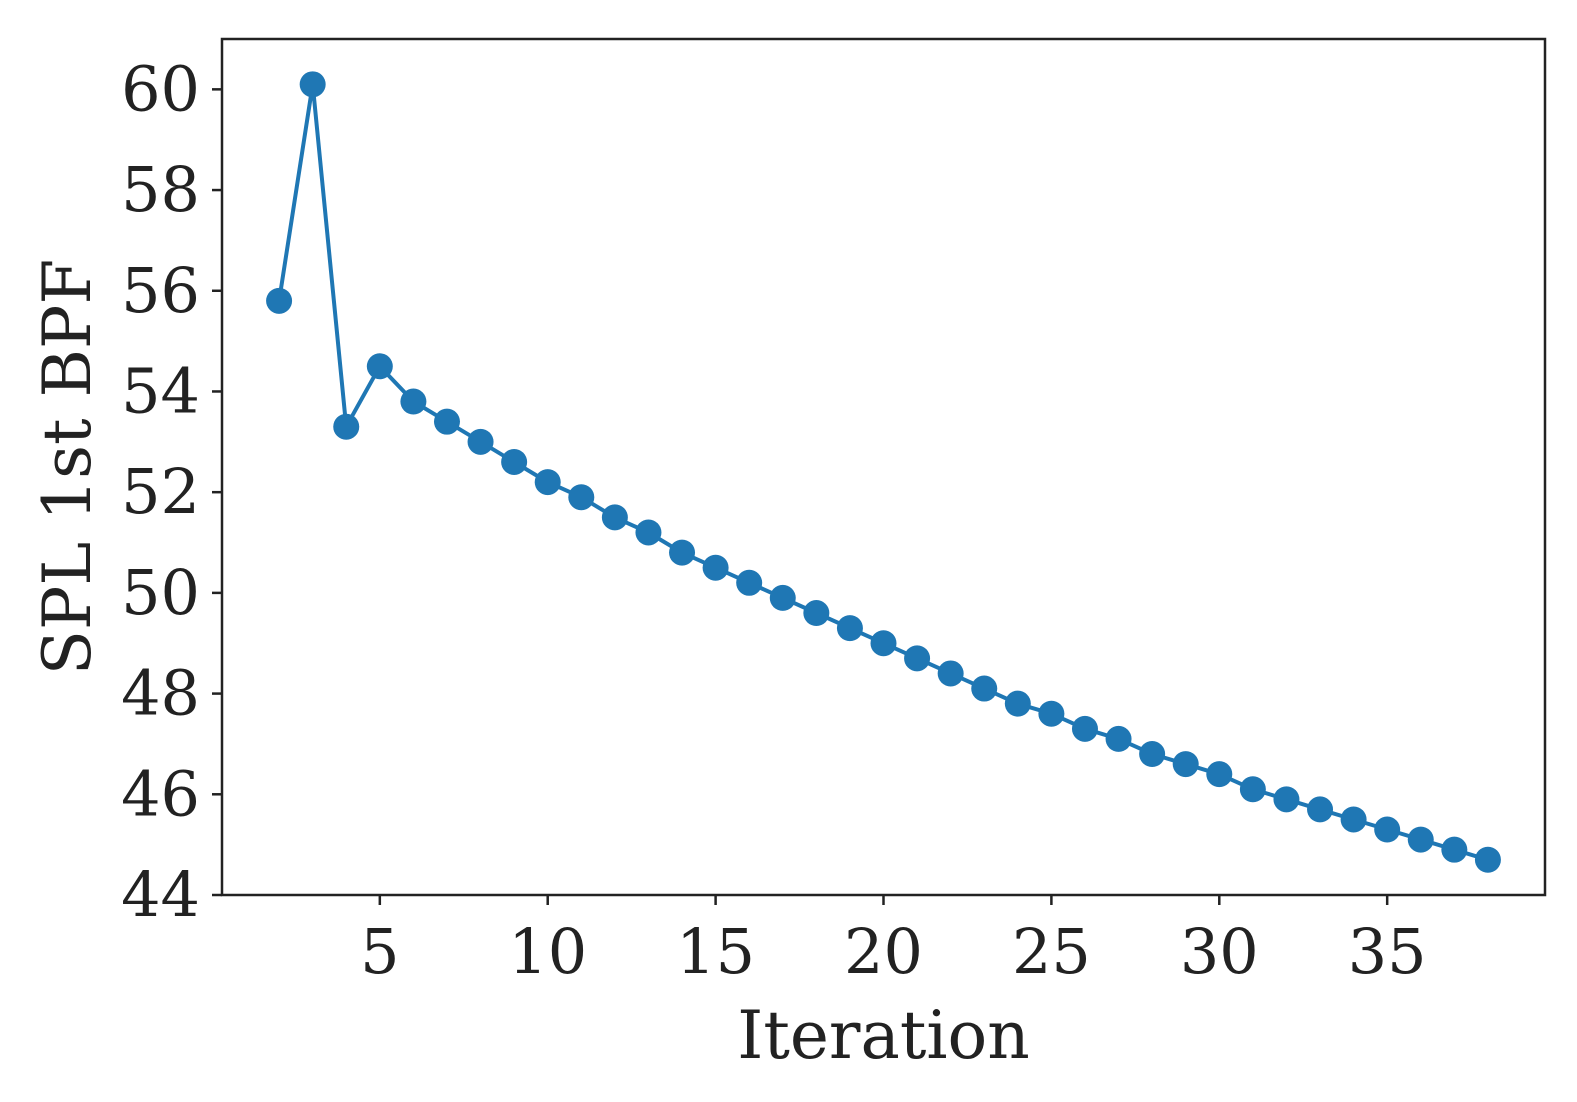 This screenshot has height=1102, width=1577. What do you see at coordinates (67, 467) in the screenshot?
I see `y-axis-title: SPL 1st BPF` at bounding box center [67, 467].